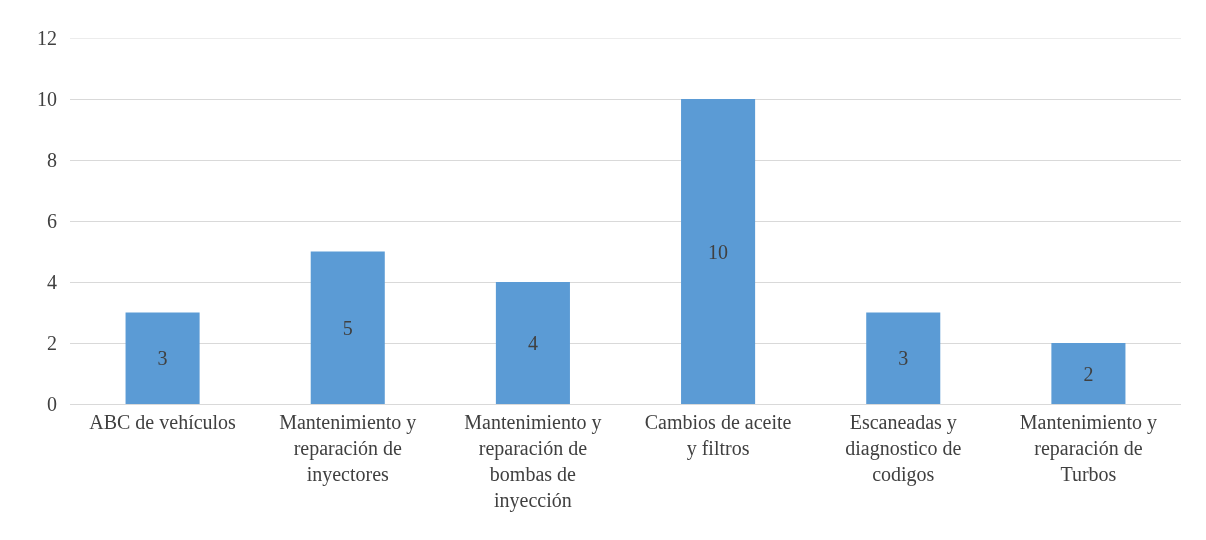 This screenshot has width=1206, height=540. I want to click on x-tick-label: Mantenimiento y reparación de Turbos, so click(1088, 448).